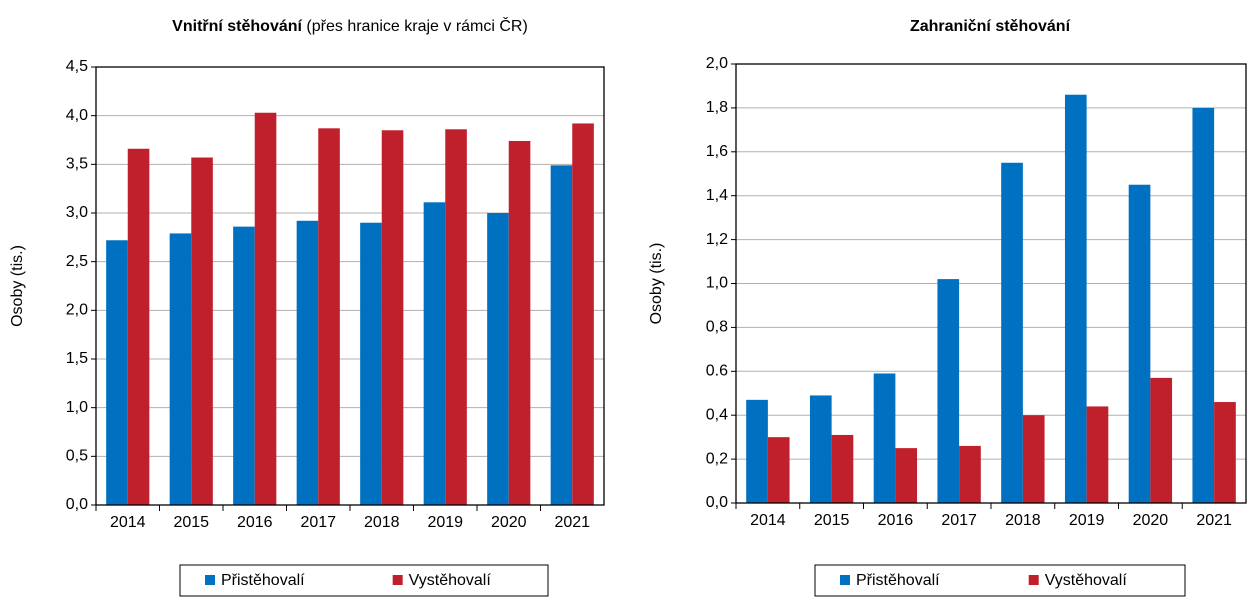  What do you see at coordinates (77, 66) in the screenshot?
I see `y-tick-label: 4,5` at bounding box center [77, 66].